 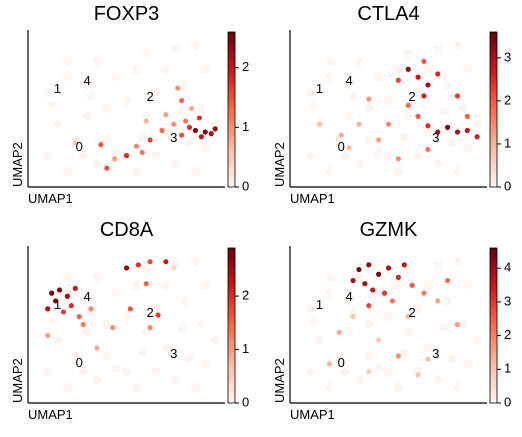 What do you see at coordinates (507, 334) in the screenshot?
I see `colorbar-tick-label: 2` at bounding box center [507, 334].